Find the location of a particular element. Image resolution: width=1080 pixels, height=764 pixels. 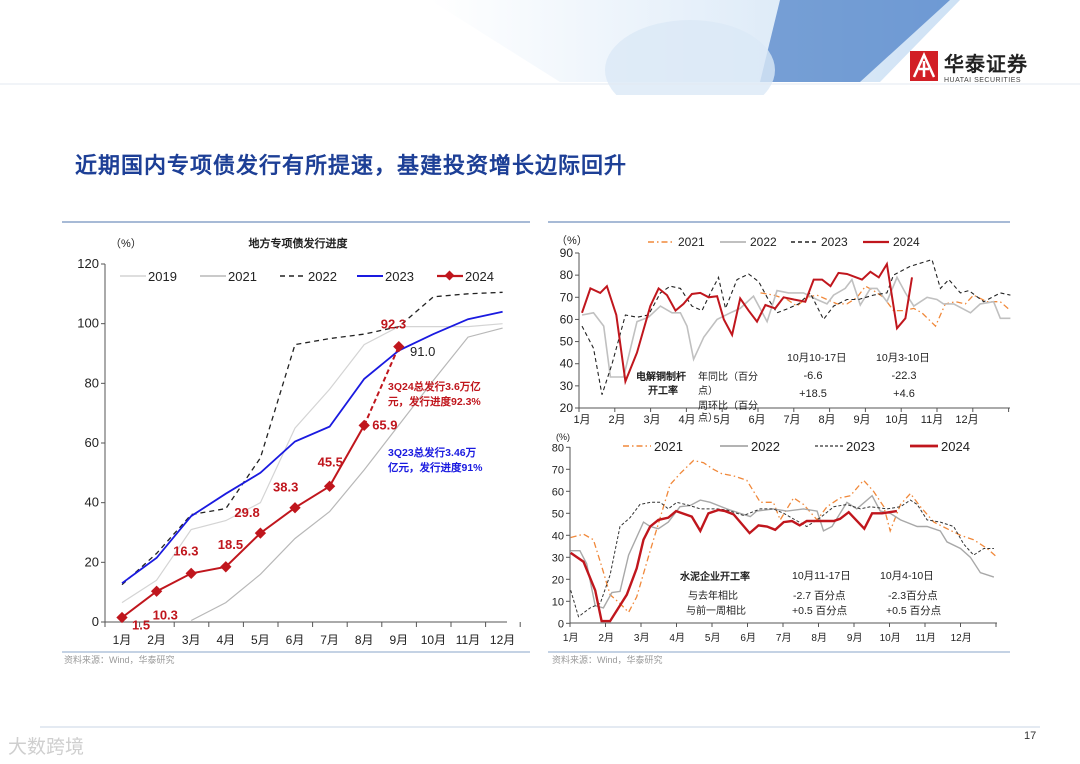

data-label: 38.3 is located at coordinates (285, 487).